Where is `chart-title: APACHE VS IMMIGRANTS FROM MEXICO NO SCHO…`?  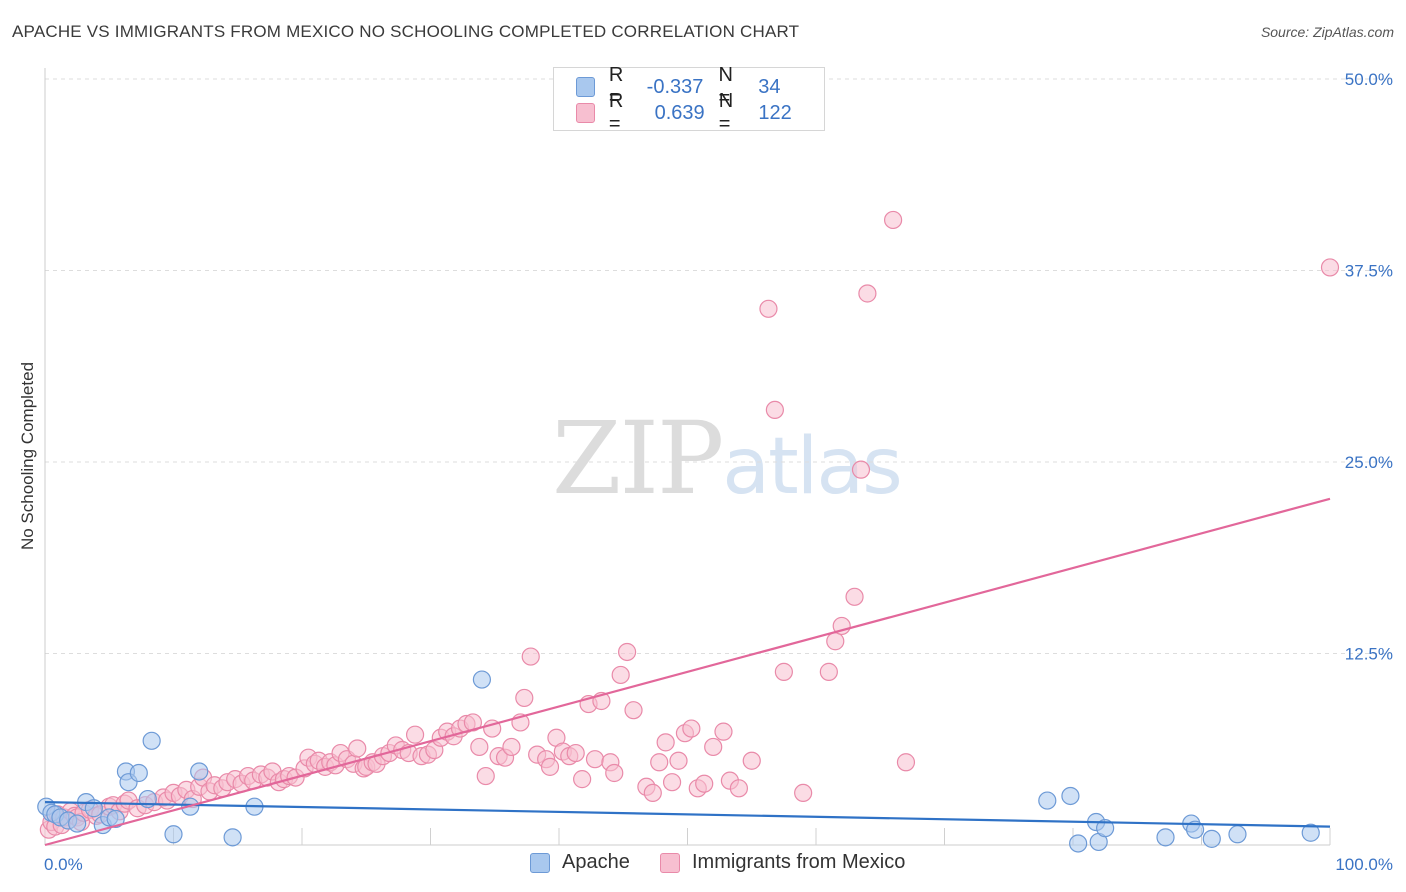 chart-title: APACHE VS IMMIGRANTS FROM MEXICO NO SCHO… is located at coordinates (406, 31).